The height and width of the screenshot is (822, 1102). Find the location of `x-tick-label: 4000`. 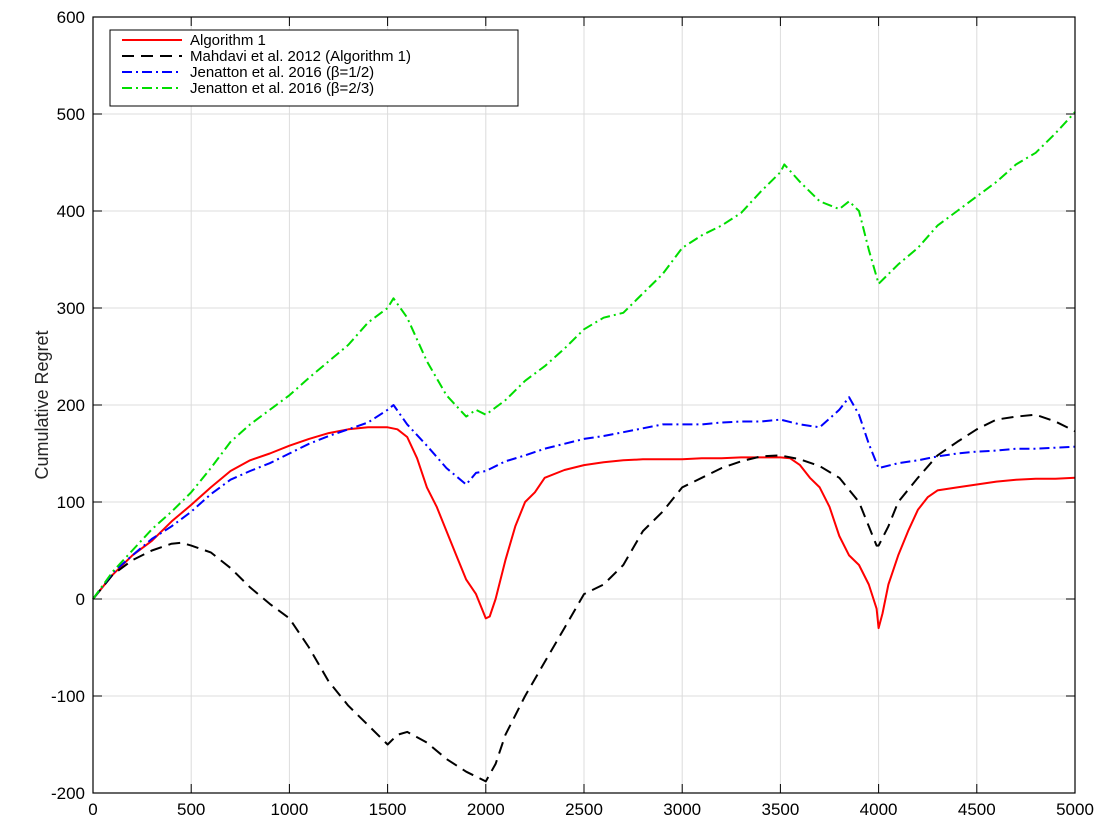

x-tick-label: 4000 is located at coordinates (879, 809).